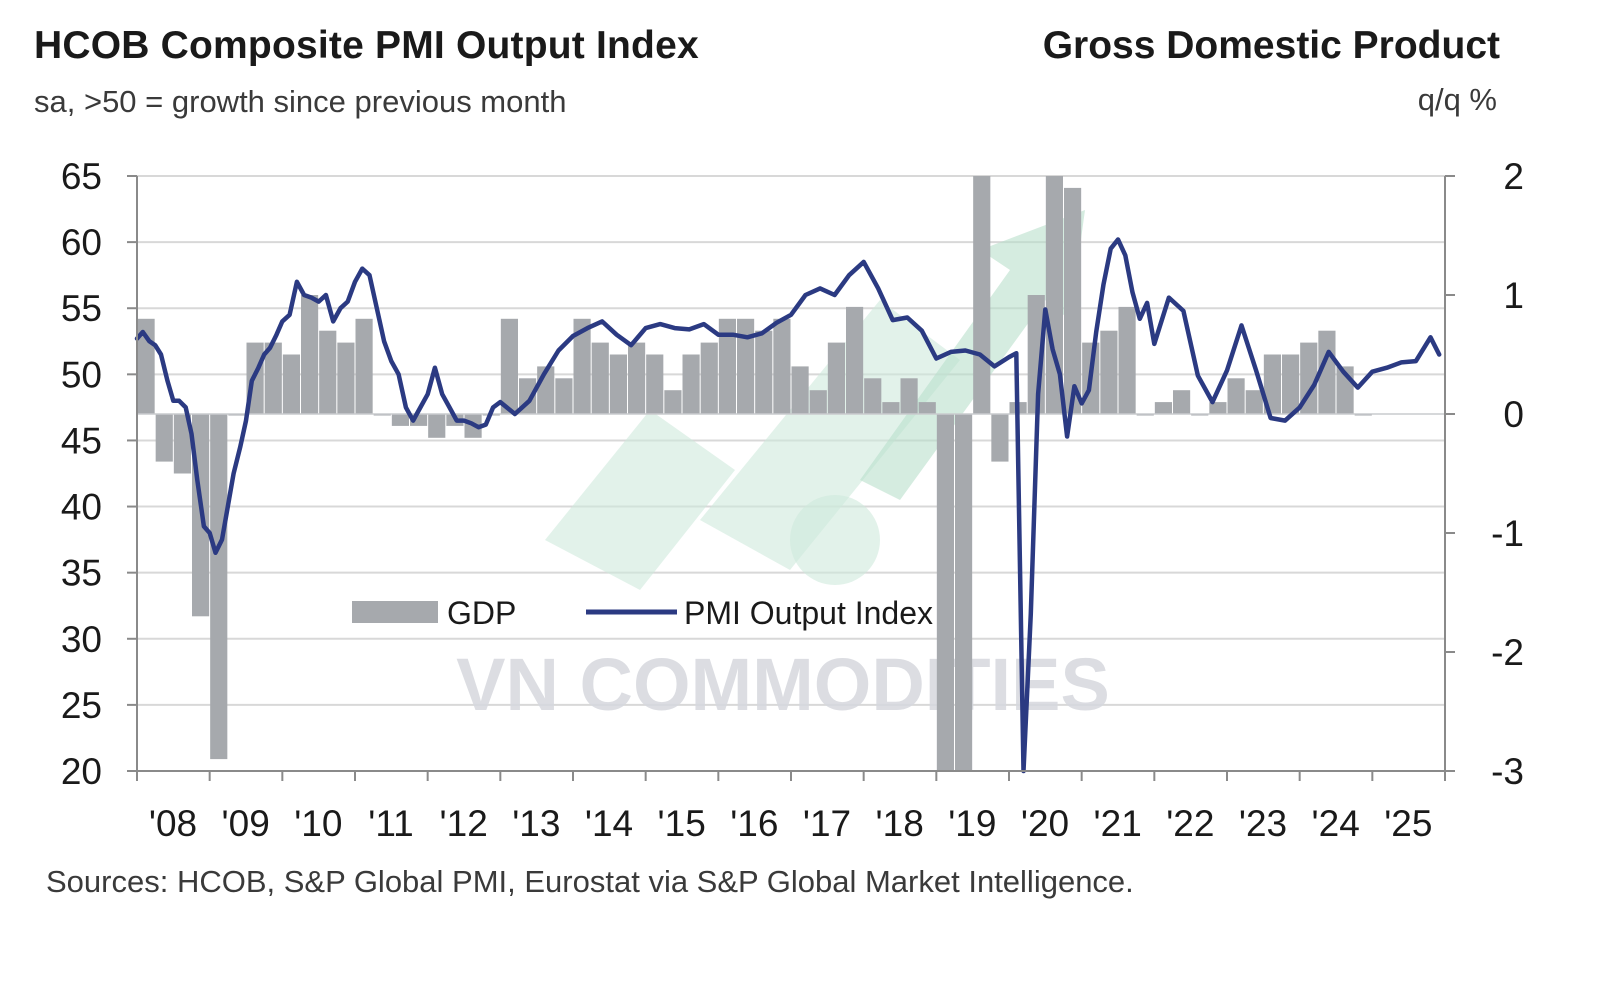 Image resolution: width=1600 pixels, height=991 pixels. What do you see at coordinates (366, 45) in the screenshot?
I see `chart-title-left: HCOB Composite PMI Output Index` at bounding box center [366, 45].